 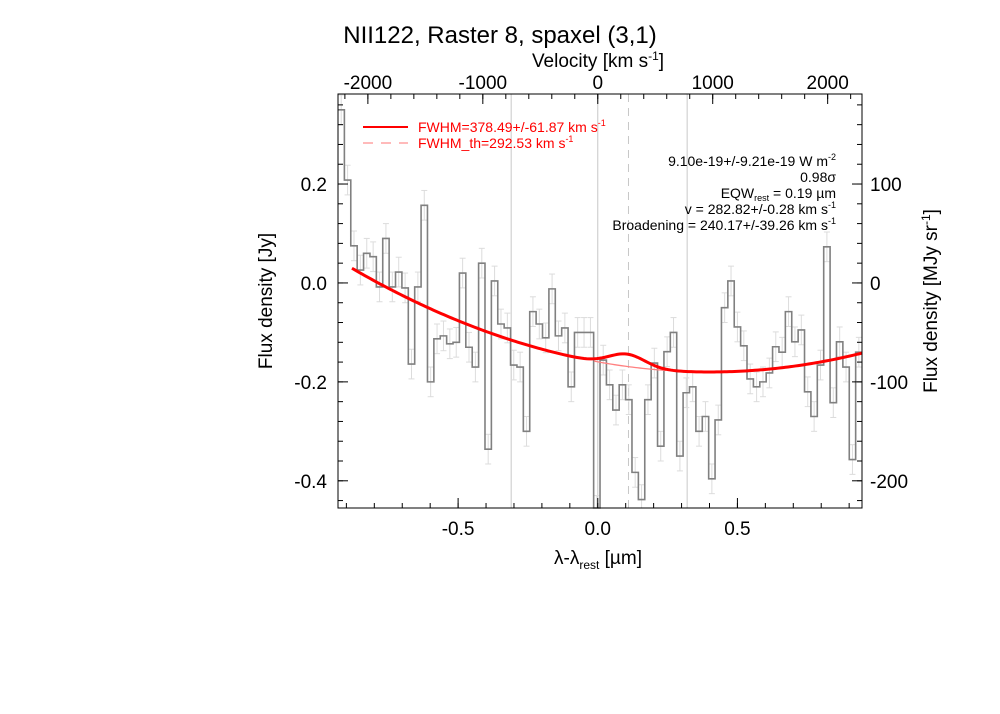 I want to click on y-tick-label: -0.2, so click(x=310, y=383).